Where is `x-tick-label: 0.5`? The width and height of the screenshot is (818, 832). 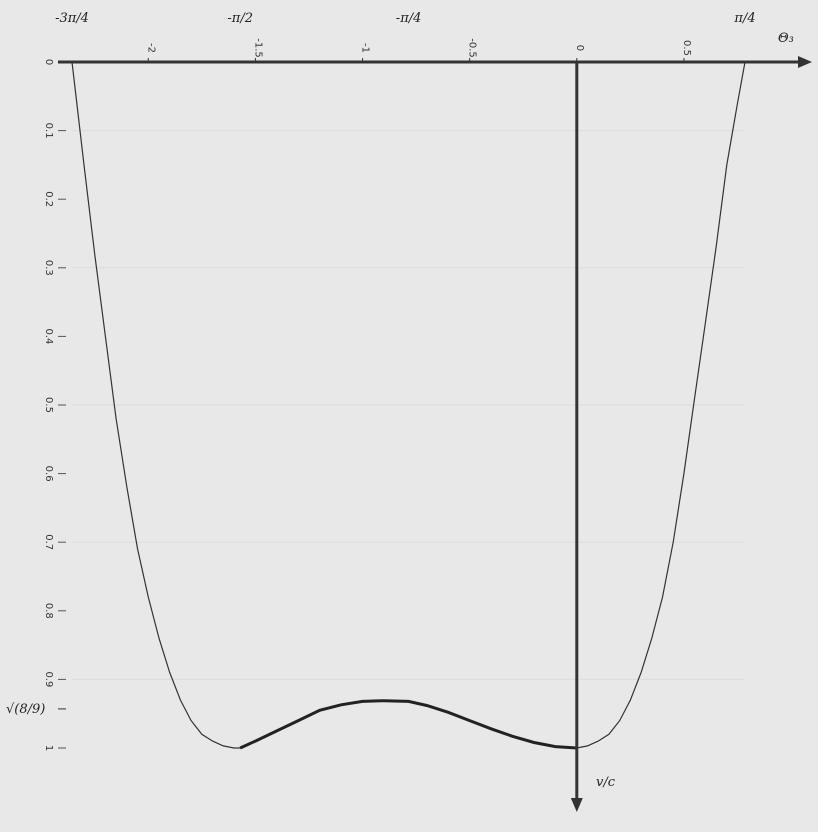 x-tick-label: 0.5 is located at coordinates (686, 48).